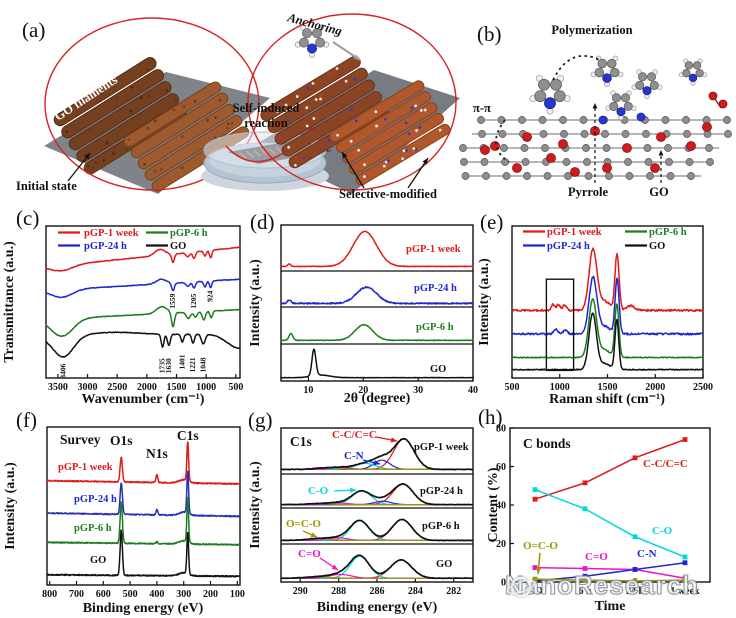 This screenshot has width=736, height=618. Describe the element at coordinates (352, 102) in the screenshot. I see `red-circle-right` at that location.